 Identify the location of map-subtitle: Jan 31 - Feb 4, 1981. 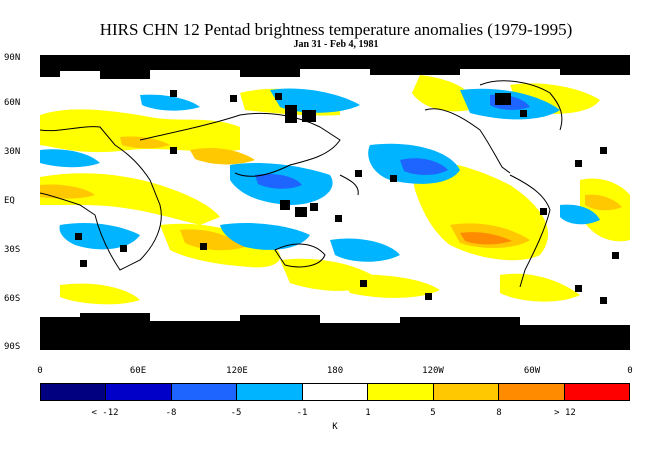
(336, 44).